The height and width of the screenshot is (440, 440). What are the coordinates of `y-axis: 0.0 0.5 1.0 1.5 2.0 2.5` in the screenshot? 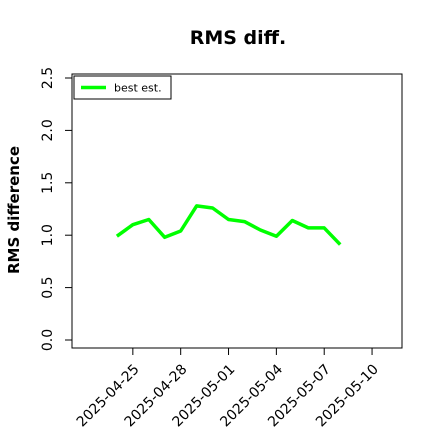 It's located at (56, 209).